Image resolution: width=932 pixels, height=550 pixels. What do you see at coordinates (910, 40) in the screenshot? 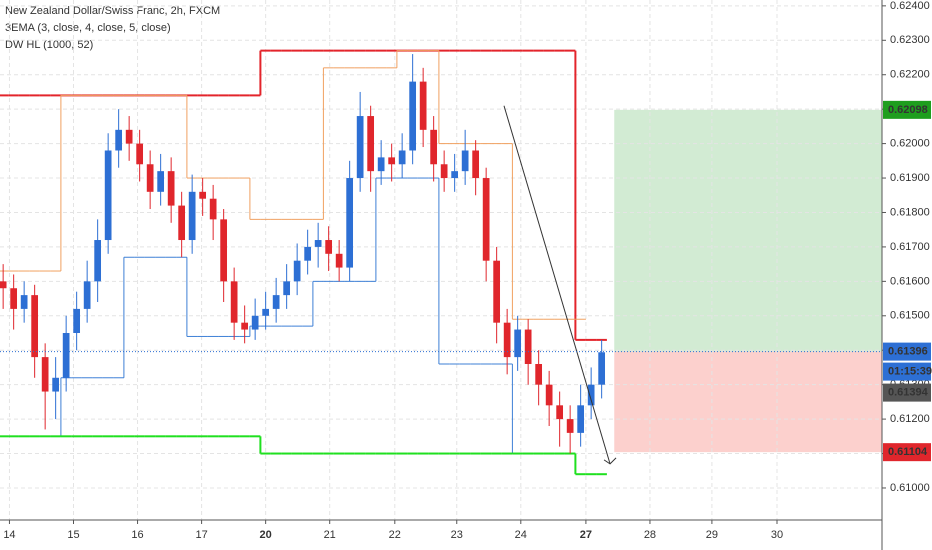
I see `y-tick-label: 0.62300` at bounding box center [910, 40].